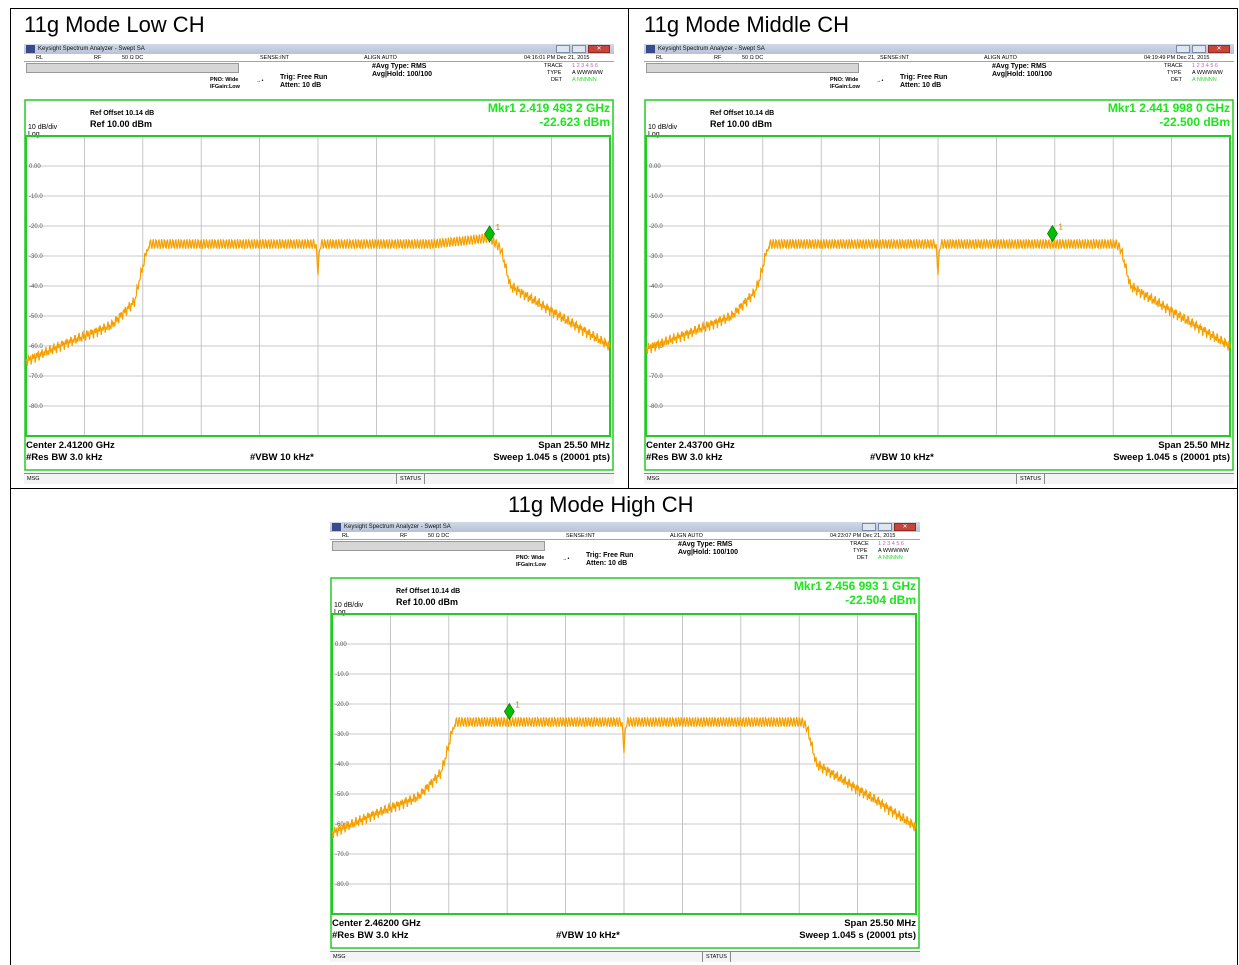  Describe the element at coordinates (517, 705) in the screenshot. I see `marker-number: 1` at that location.